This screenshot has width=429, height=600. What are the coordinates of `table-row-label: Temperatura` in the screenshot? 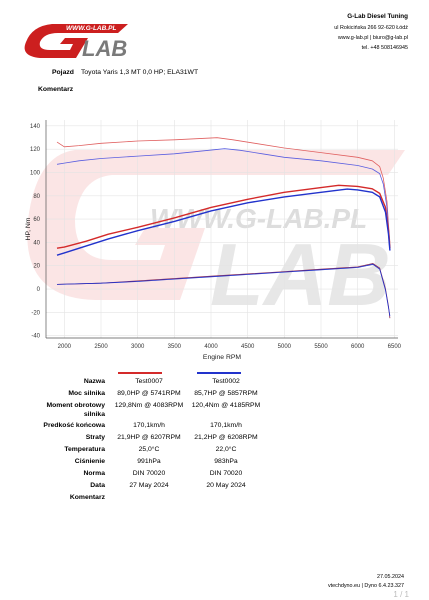 It's located at (84, 449).